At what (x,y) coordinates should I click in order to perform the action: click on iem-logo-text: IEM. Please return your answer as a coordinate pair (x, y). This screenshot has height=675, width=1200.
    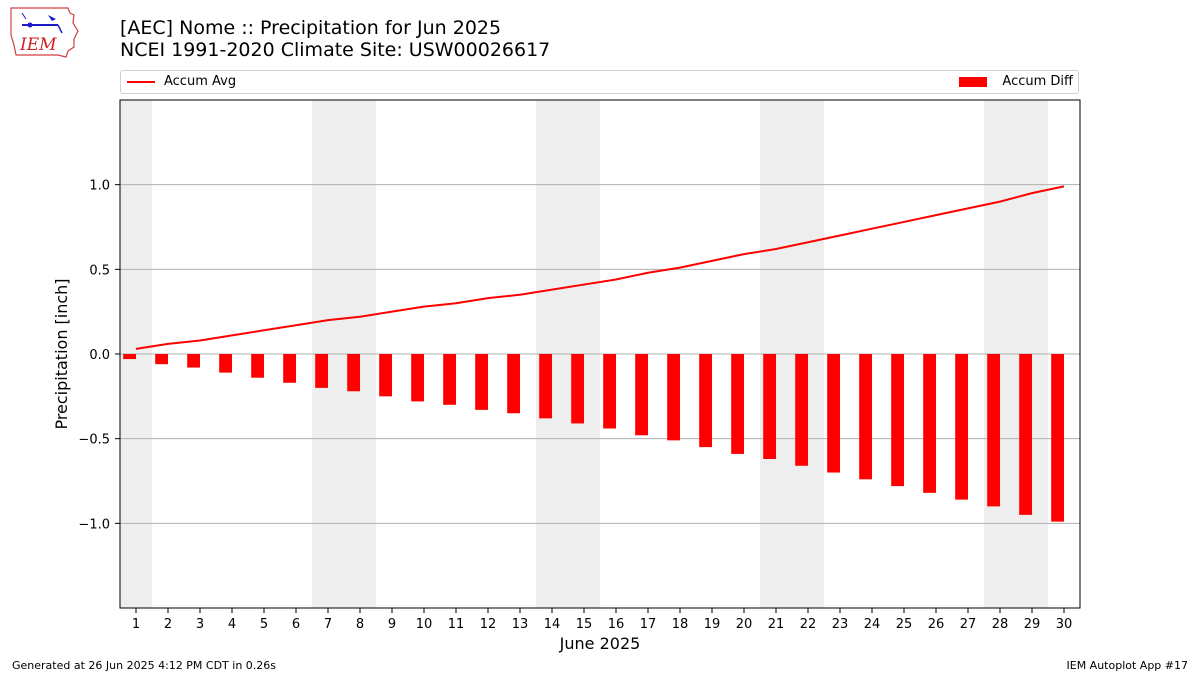
    Looking at the image, I should click on (38, 45).